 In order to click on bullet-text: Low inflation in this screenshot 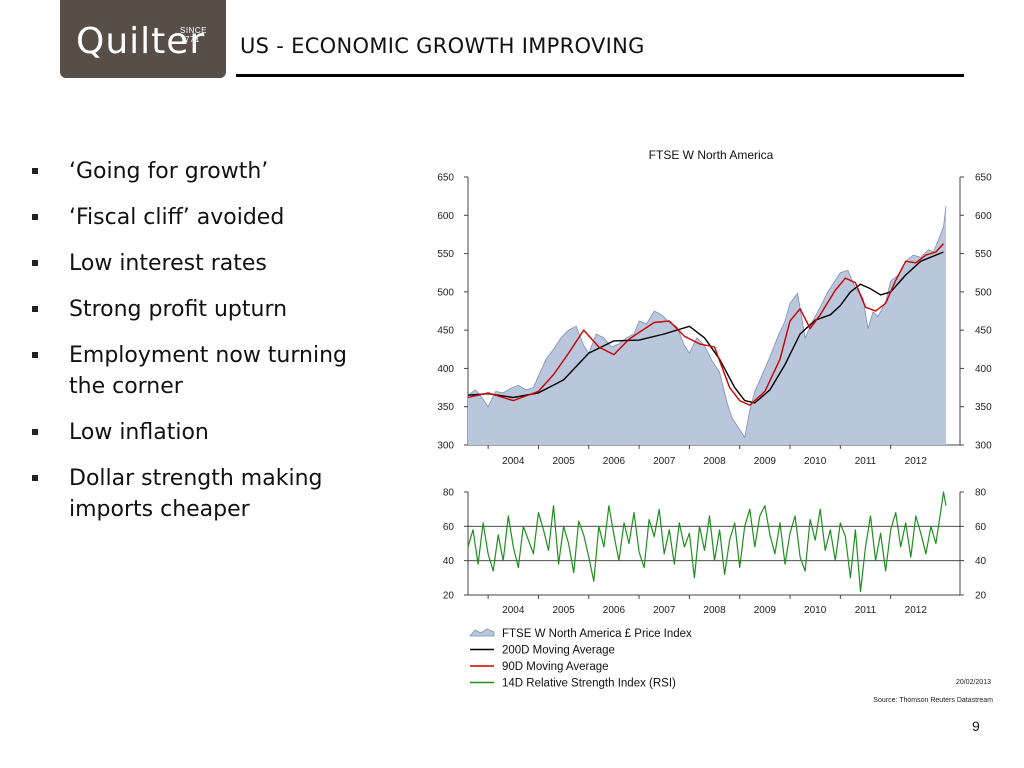, I will do `click(139, 432)`.